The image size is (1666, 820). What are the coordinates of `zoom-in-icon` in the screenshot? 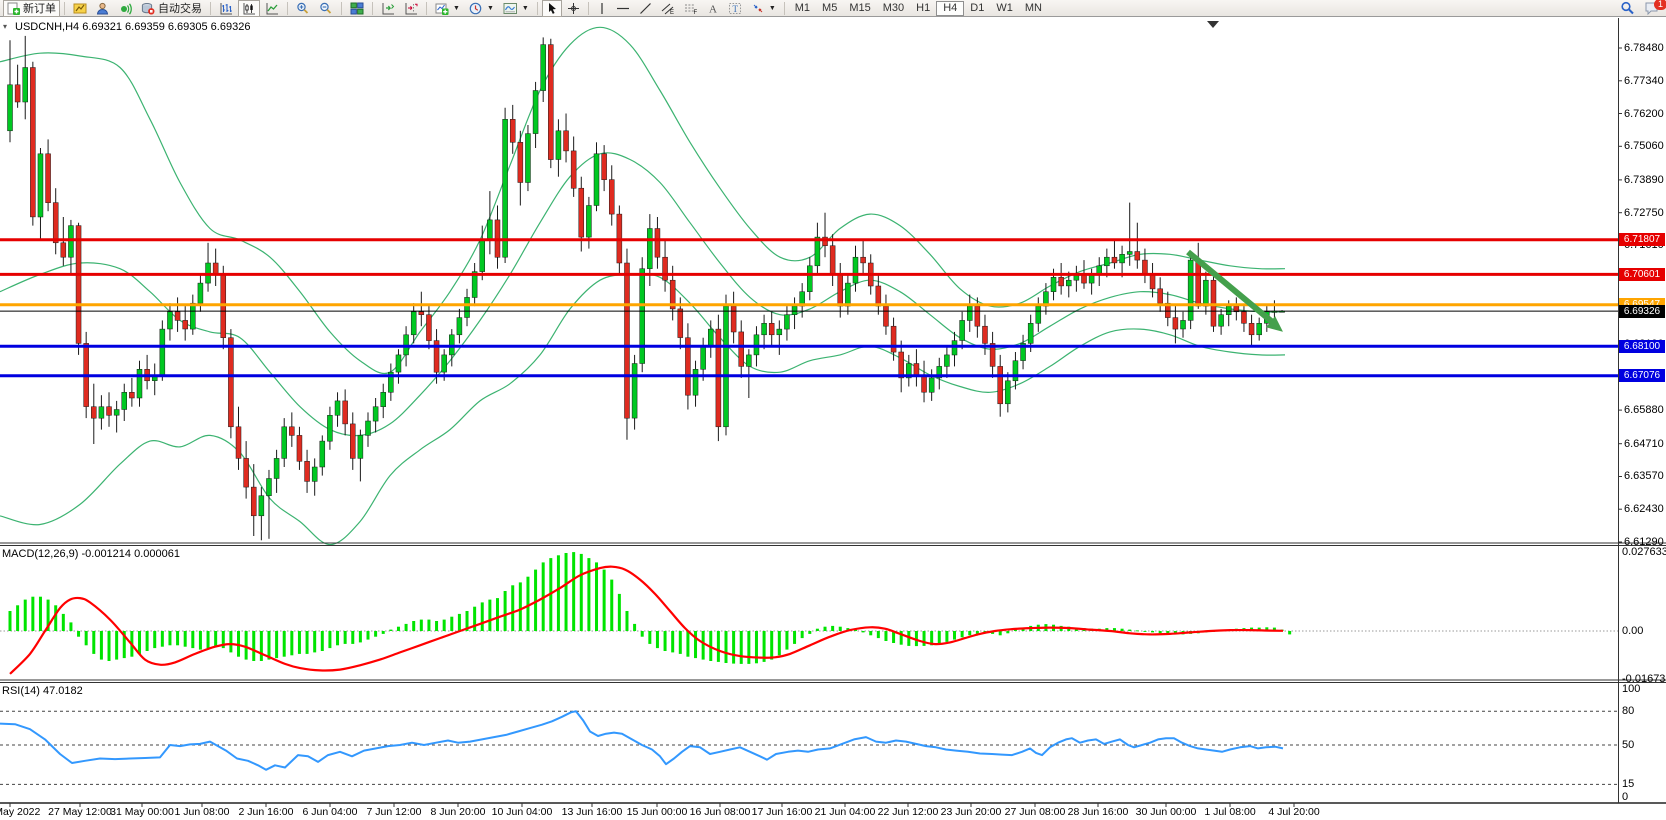 It's located at (303, 8).